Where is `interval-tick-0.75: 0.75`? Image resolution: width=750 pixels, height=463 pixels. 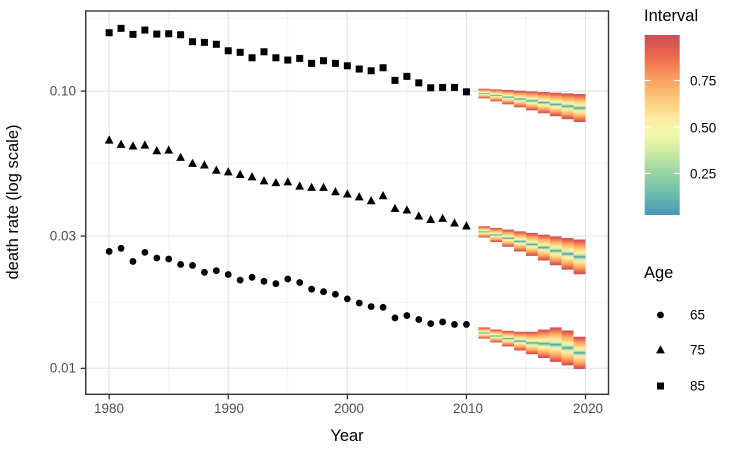 interval-tick-0.75: 0.75 is located at coordinates (703, 81).